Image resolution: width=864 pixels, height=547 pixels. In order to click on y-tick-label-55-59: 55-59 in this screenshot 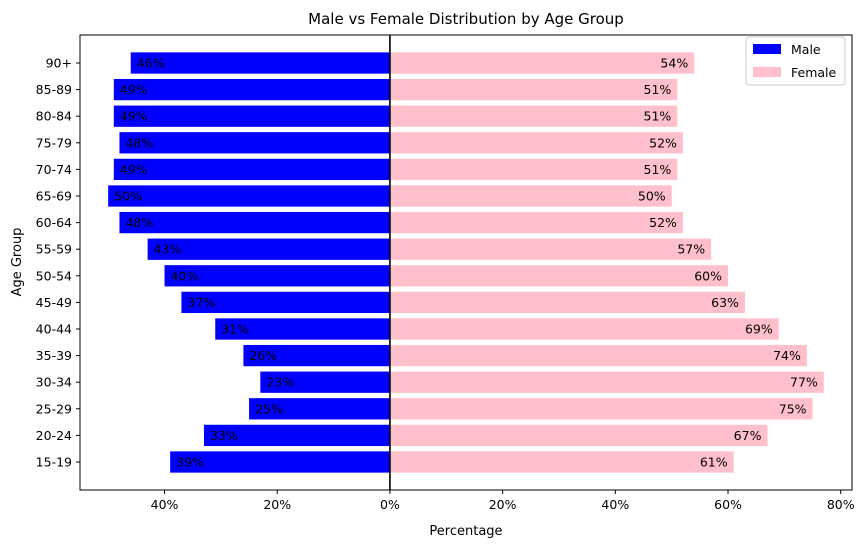, I will do `click(54, 249)`.